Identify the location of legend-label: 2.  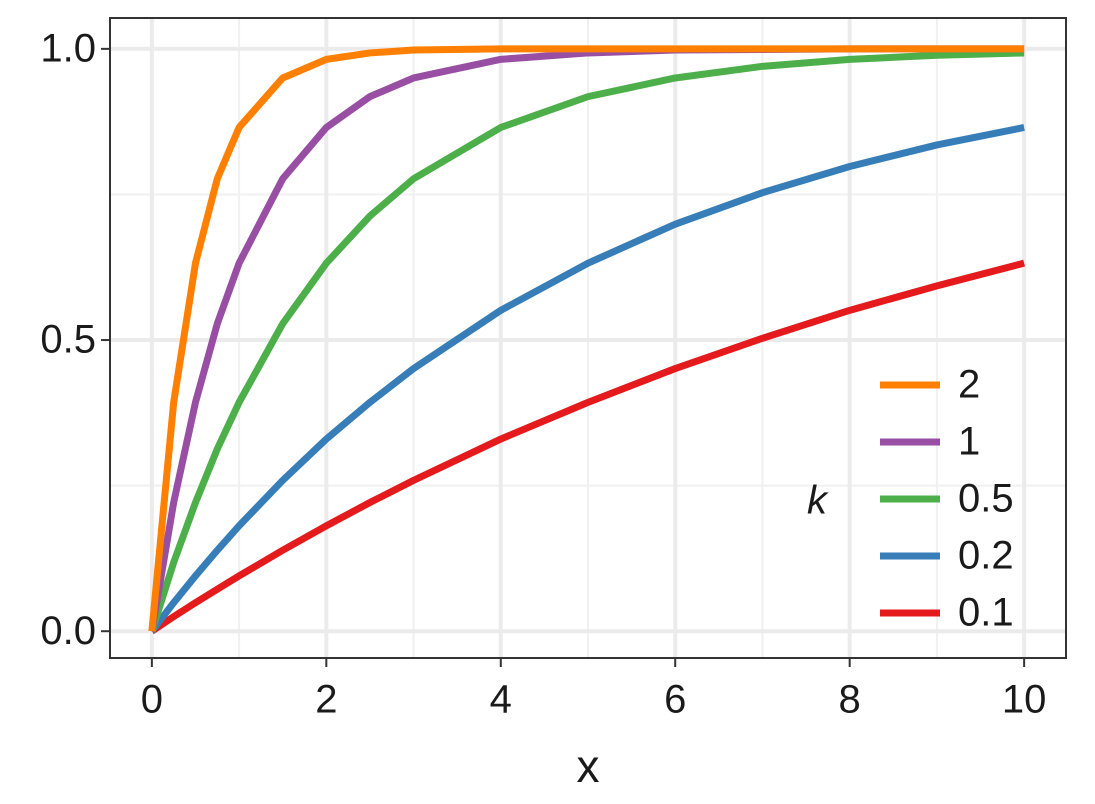
(969, 385).